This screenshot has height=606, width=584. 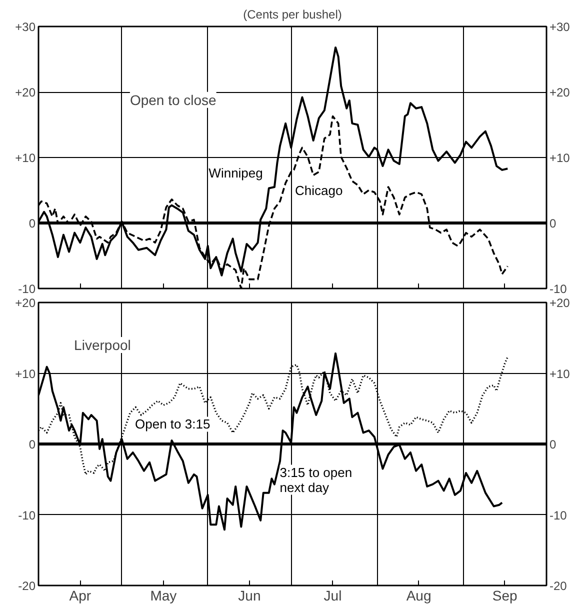 I want to click on series-label: Winnipeg, so click(x=235, y=173).